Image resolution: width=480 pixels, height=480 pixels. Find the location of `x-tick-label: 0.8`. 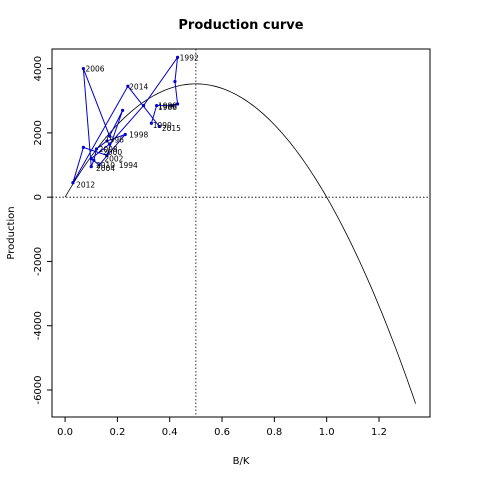

x-tick-label: 0.8 is located at coordinates (274, 432).